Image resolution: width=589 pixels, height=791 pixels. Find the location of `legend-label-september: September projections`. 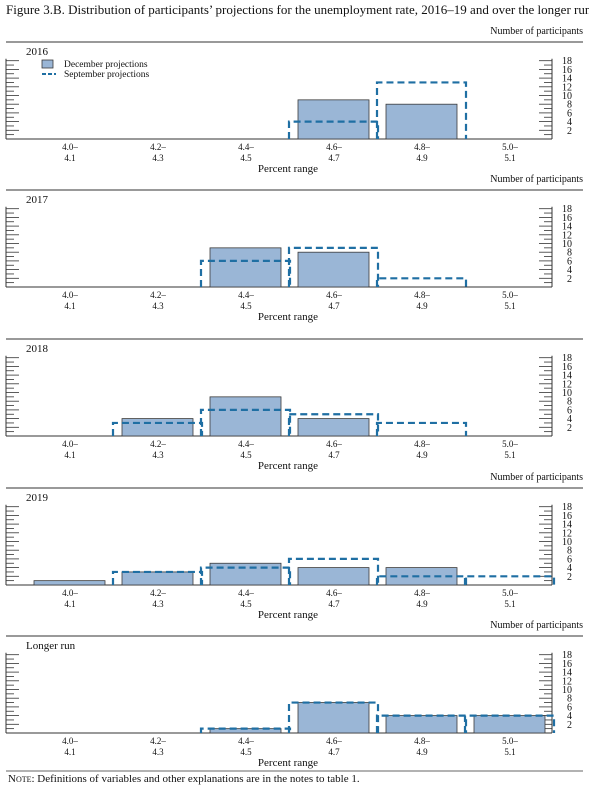

legend-label-september: September projections is located at coordinates (107, 75).